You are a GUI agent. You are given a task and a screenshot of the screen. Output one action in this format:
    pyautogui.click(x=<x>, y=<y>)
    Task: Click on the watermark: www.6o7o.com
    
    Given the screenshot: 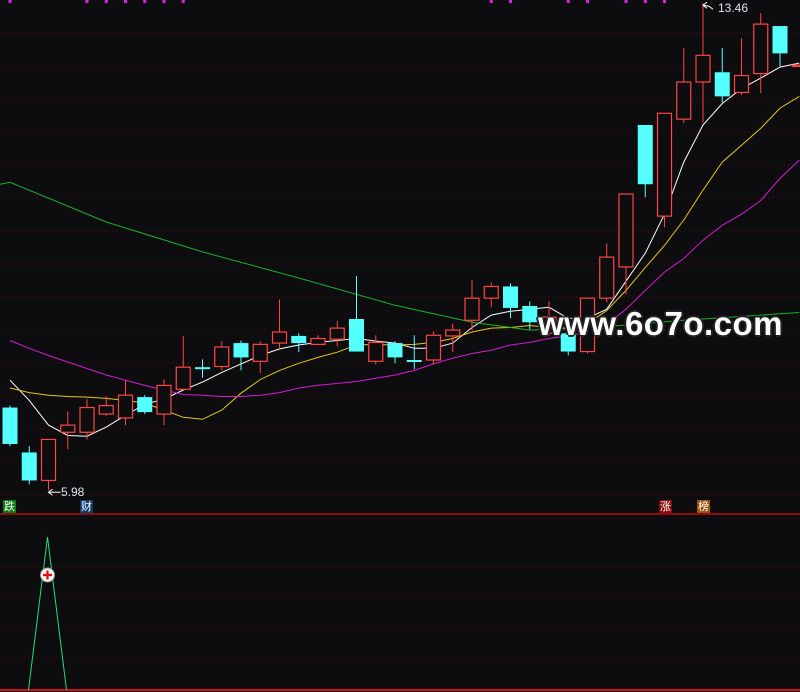 What is the action you would take?
    pyautogui.click(x=660, y=323)
    